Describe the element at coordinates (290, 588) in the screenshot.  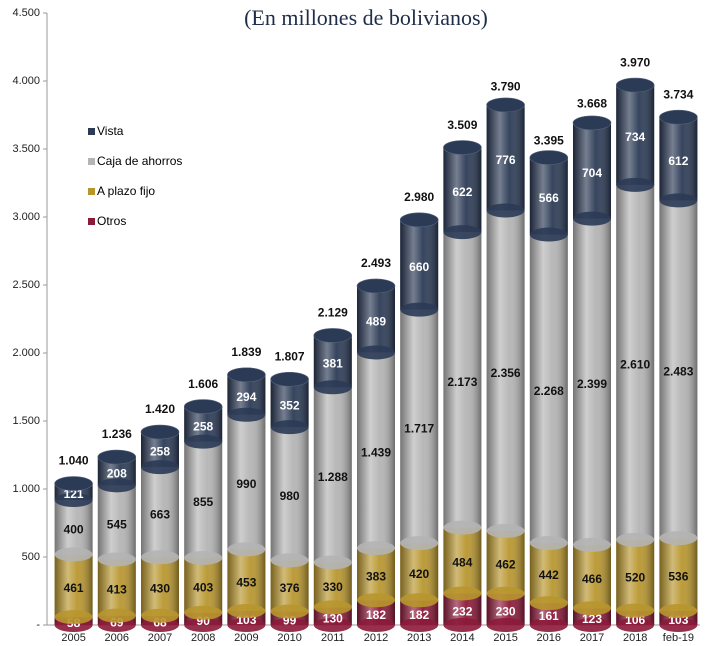
I see `value-label: 376` at that location.